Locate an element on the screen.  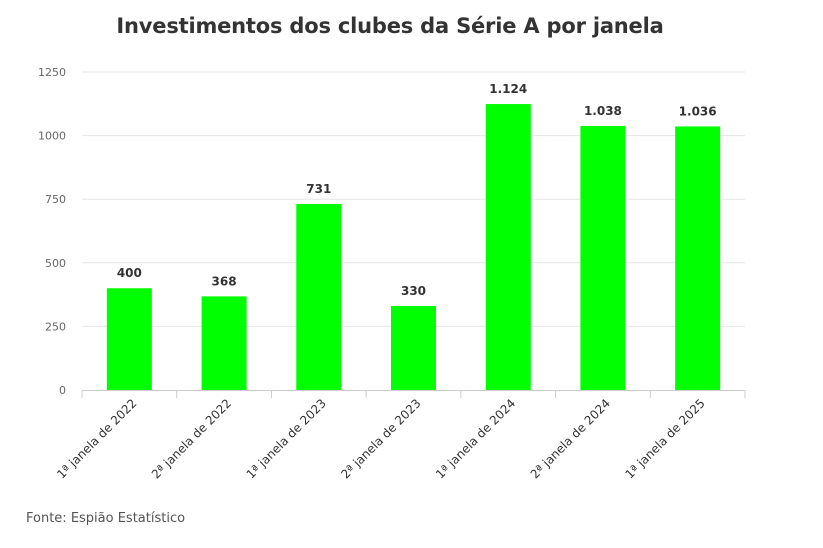
data-label: 1.036 is located at coordinates (698, 111).